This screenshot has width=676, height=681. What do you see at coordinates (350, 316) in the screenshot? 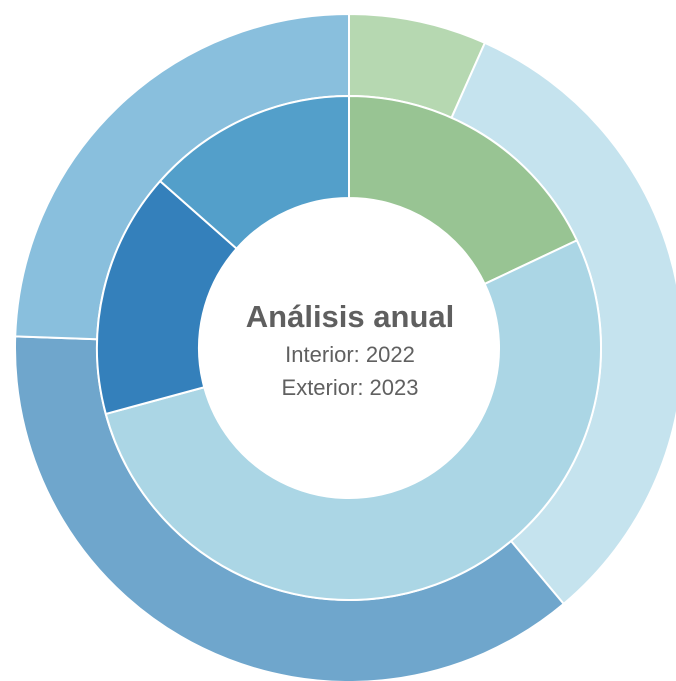
I see `chart-title: Análisis anual` at bounding box center [350, 316].